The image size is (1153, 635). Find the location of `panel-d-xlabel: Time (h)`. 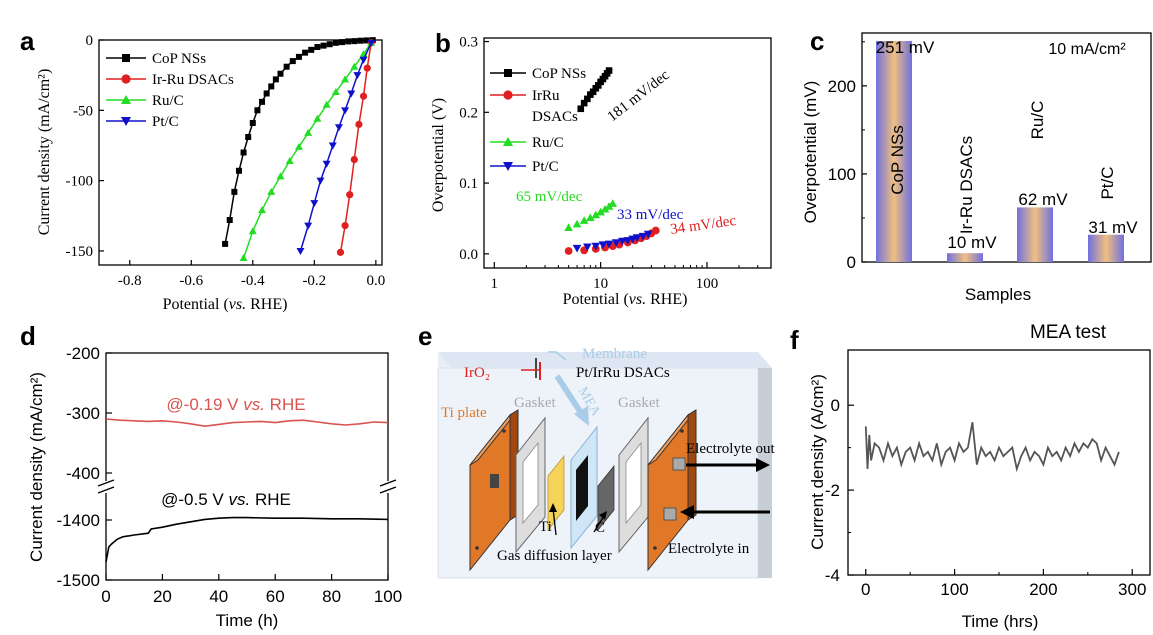

panel-d-xlabel: Time (h) is located at coordinates (247, 620).